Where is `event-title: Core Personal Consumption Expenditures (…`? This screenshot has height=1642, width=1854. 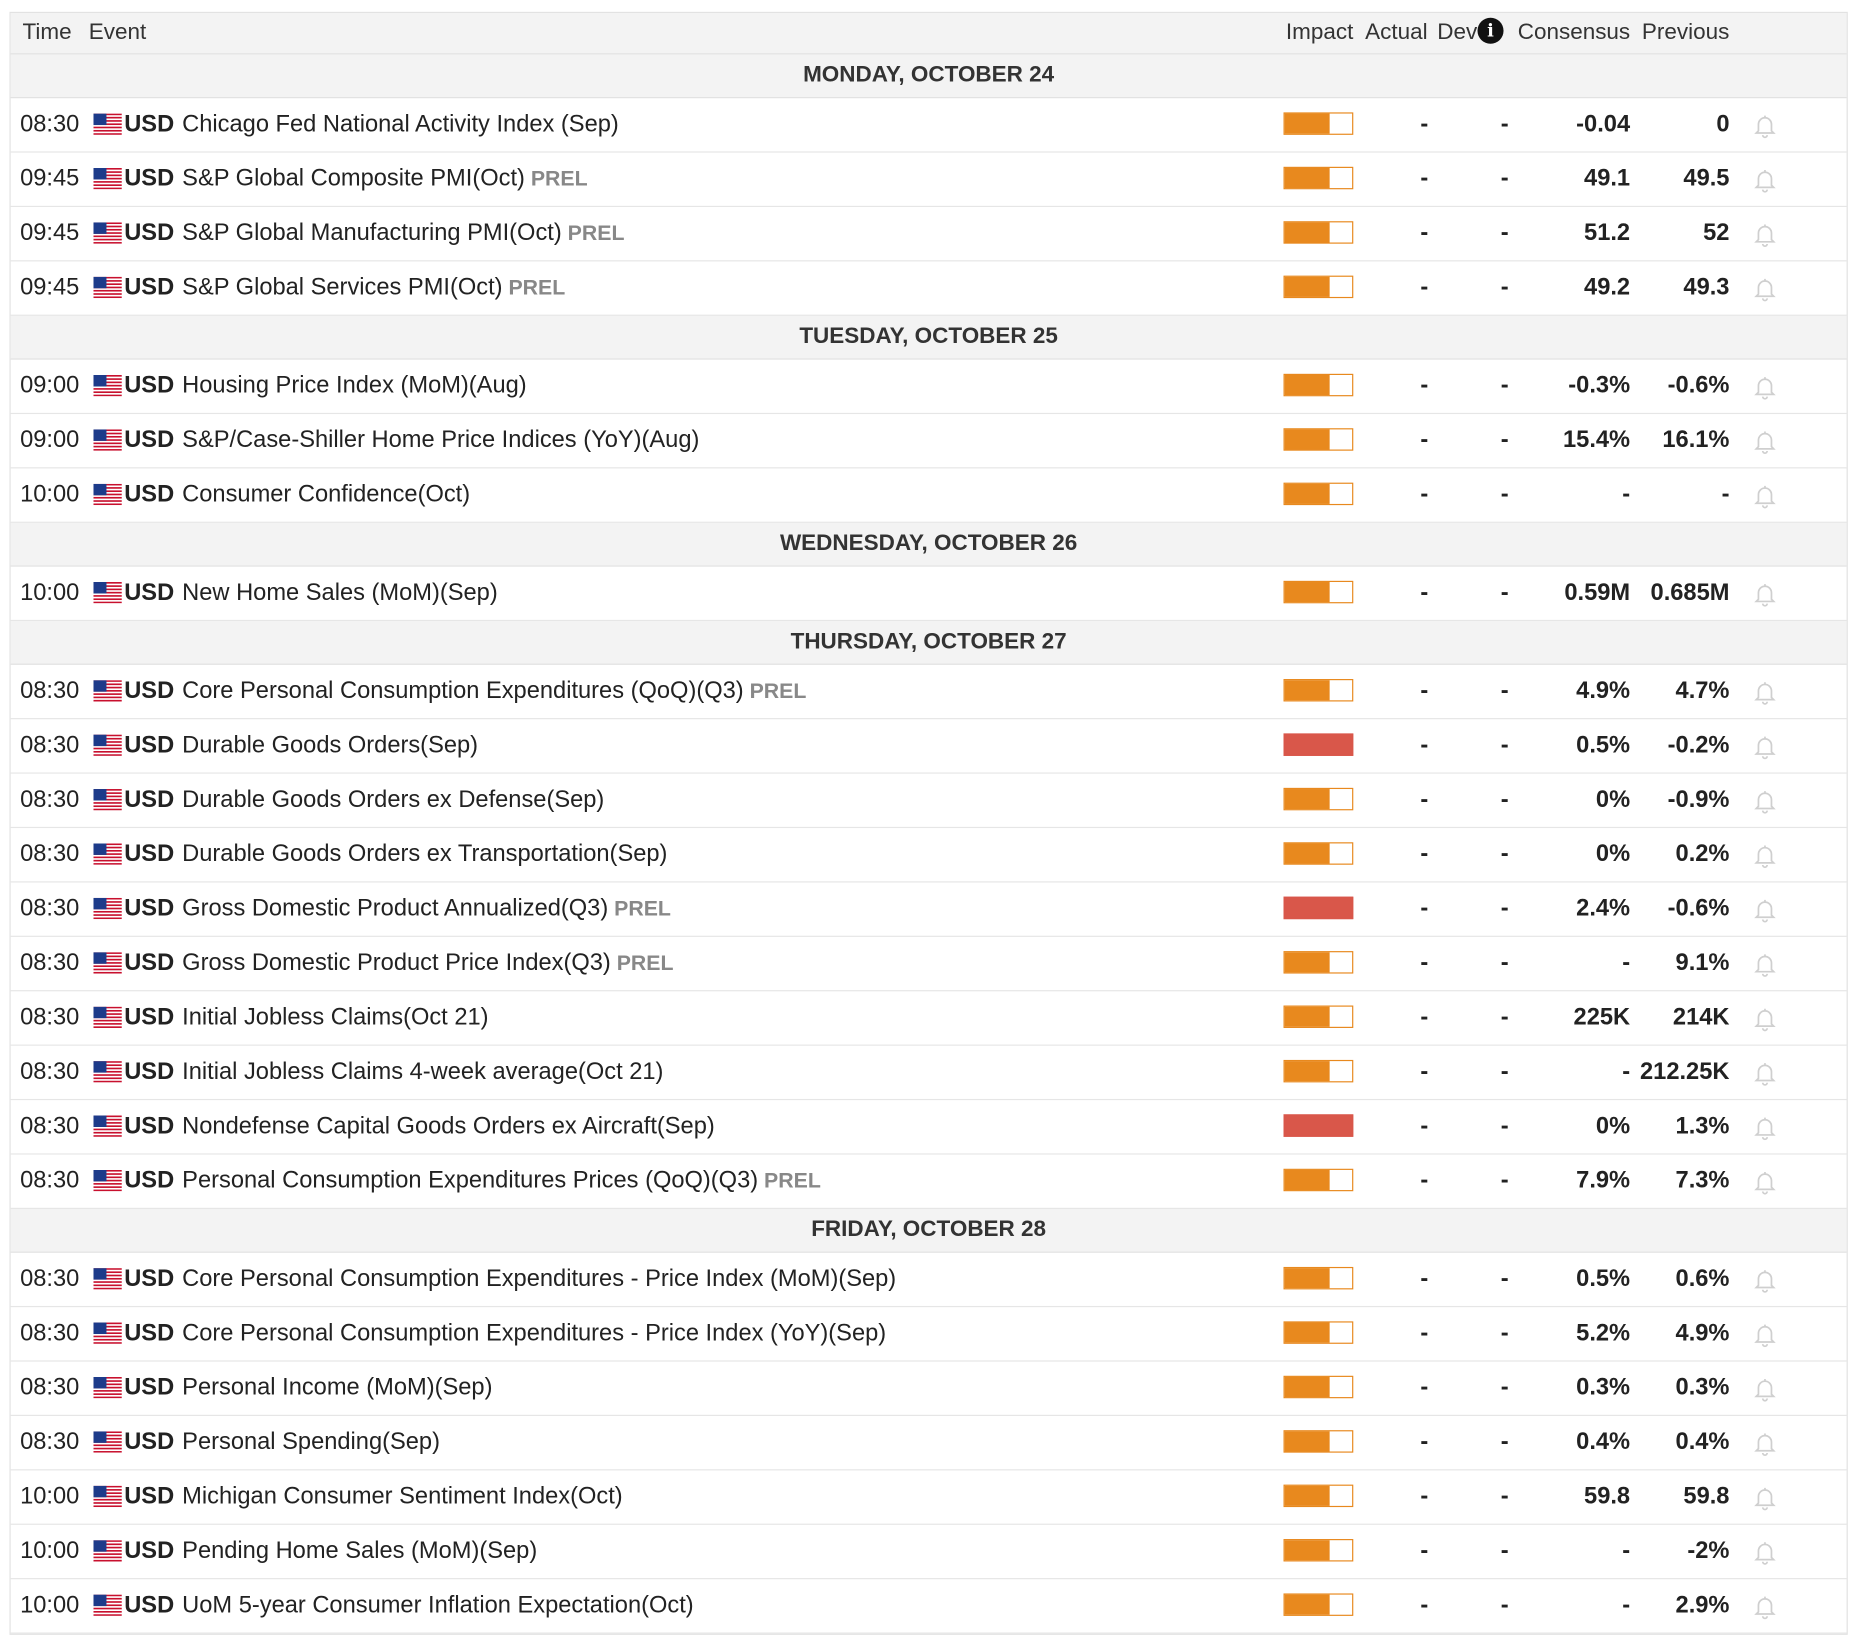 event-title: Core Personal Consumption Expenditures (… is located at coordinates (463, 690).